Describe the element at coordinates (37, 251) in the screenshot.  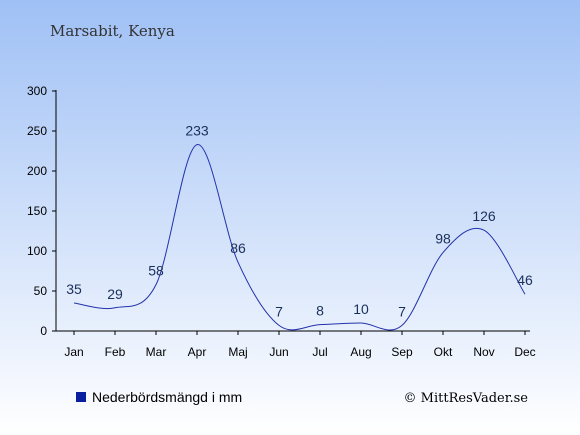
I see `y-tick-label: 100` at that location.